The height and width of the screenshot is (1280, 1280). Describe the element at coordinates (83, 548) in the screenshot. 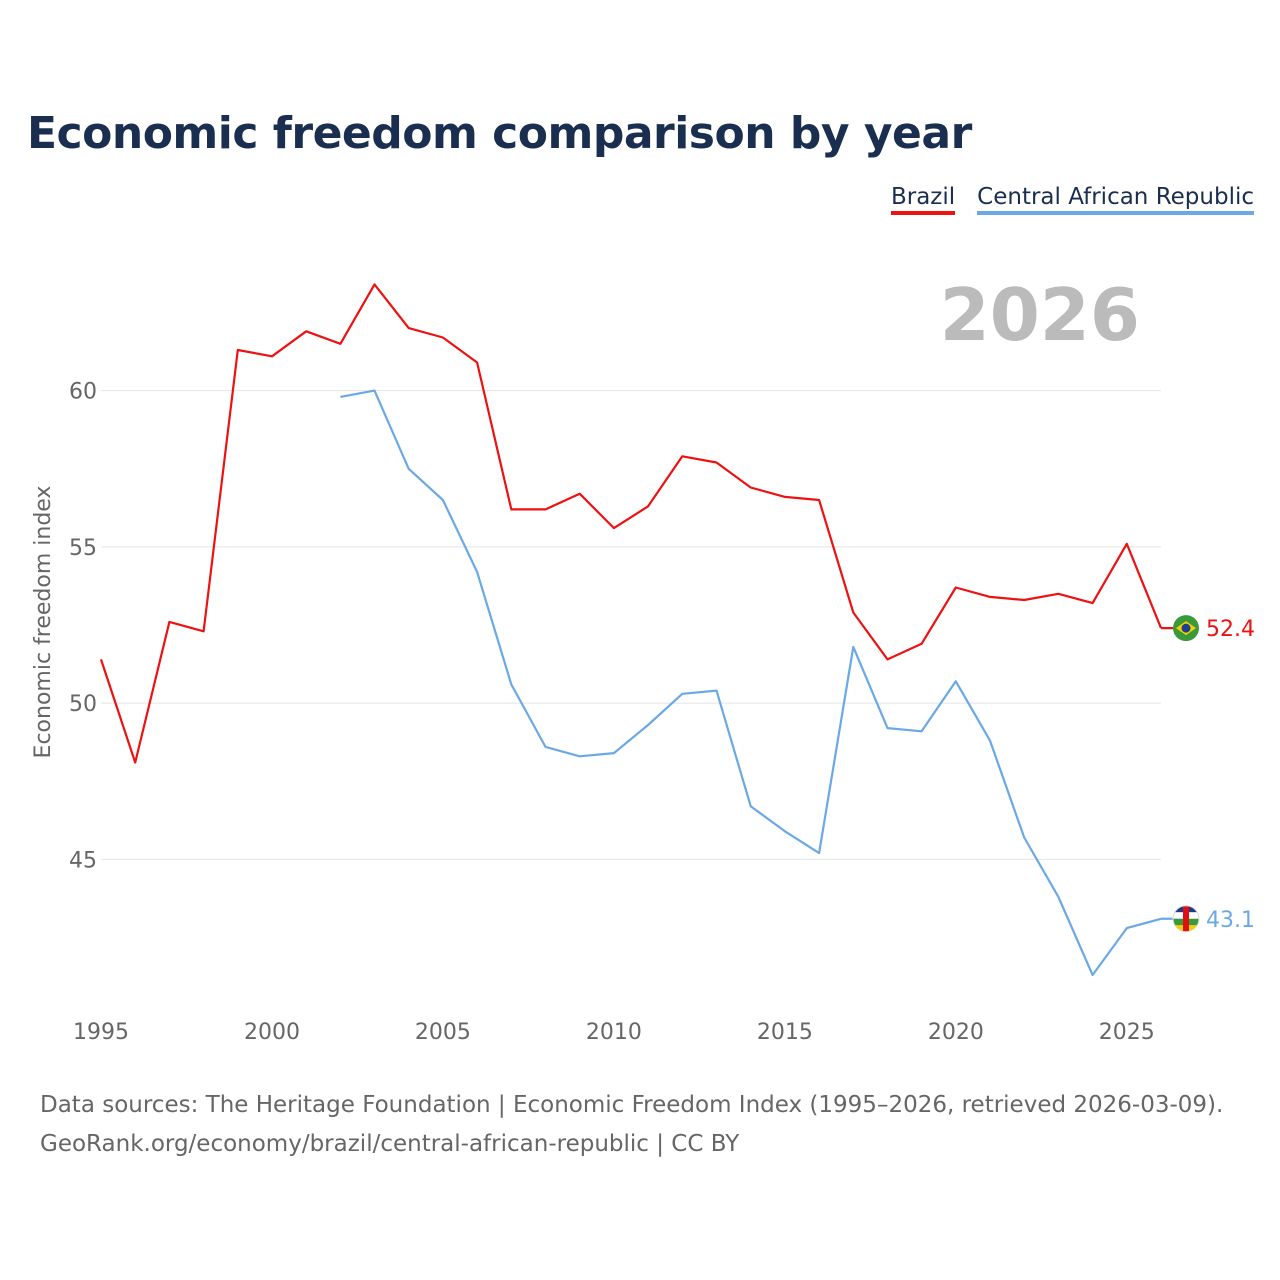

I see `y-tick-label: 55` at that location.